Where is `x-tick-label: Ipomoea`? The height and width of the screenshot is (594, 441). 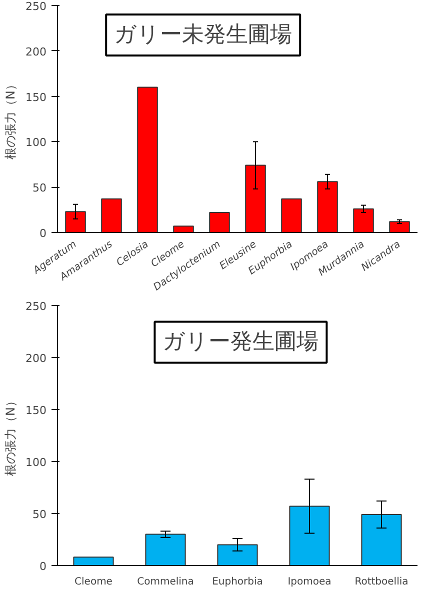
x-tick-label: Ipomoea is located at coordinates (310, 582).